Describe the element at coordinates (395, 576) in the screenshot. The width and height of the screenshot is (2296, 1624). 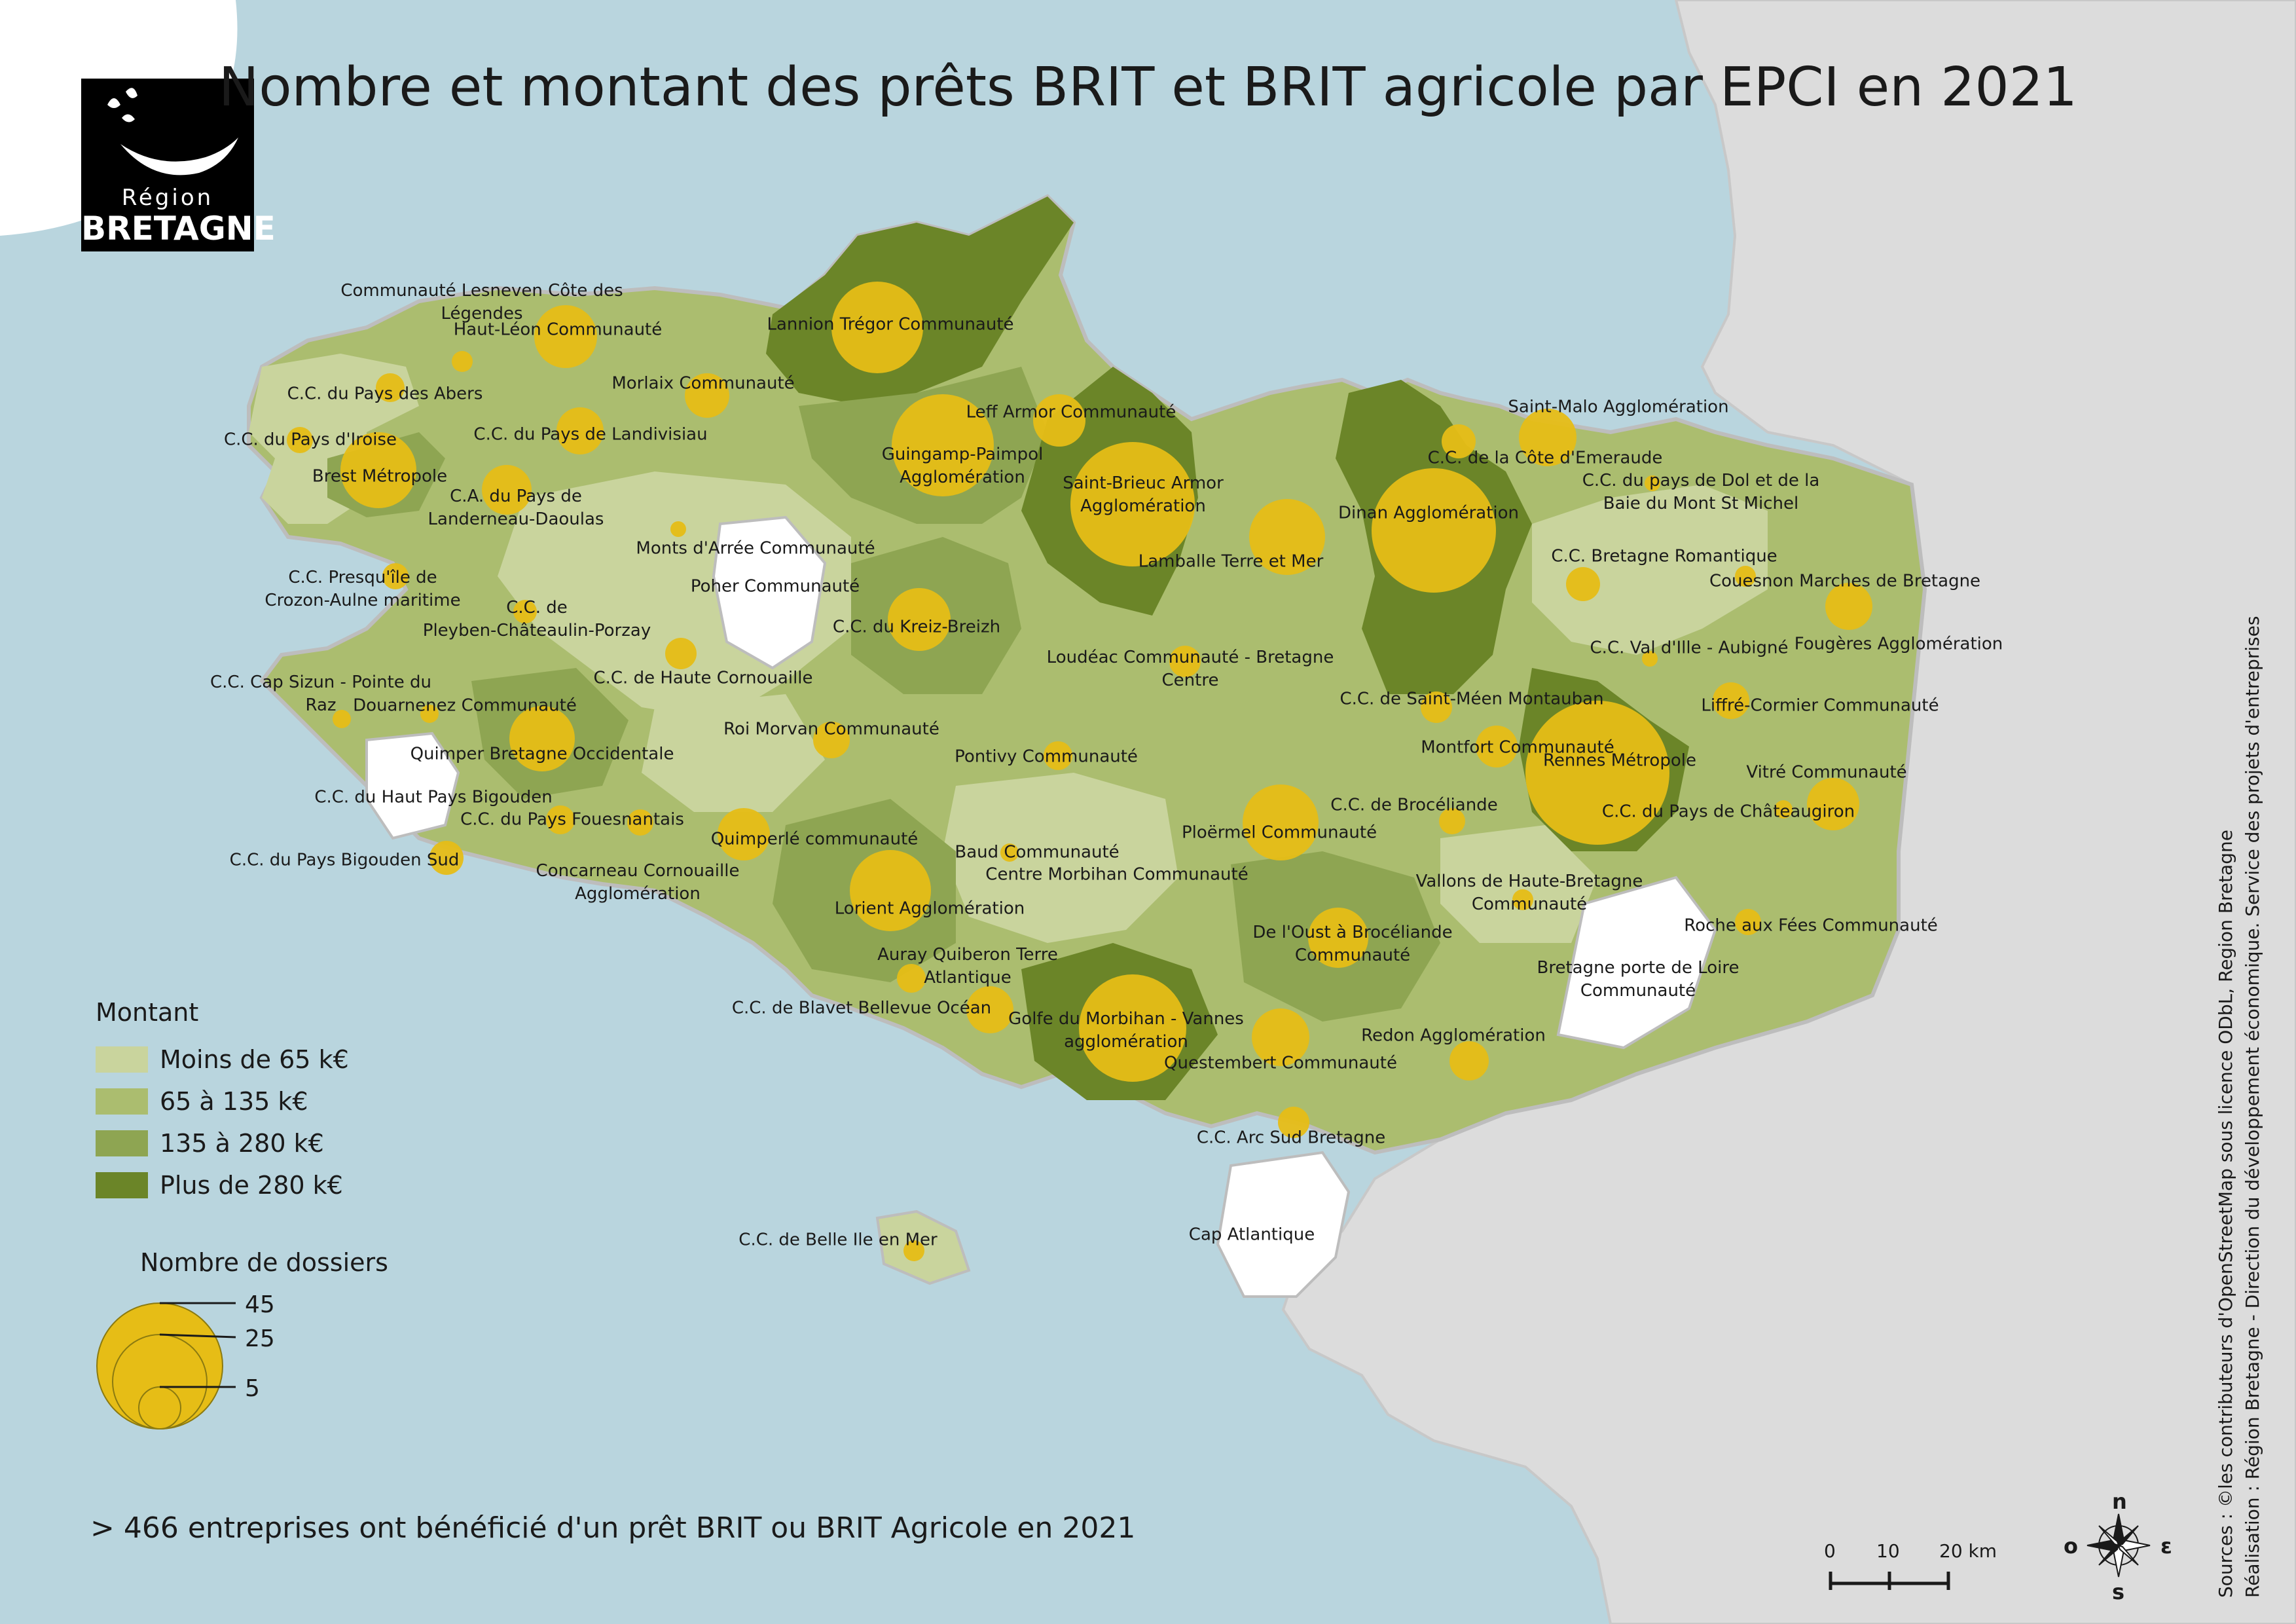
I see `bubble-crozon` at that location.